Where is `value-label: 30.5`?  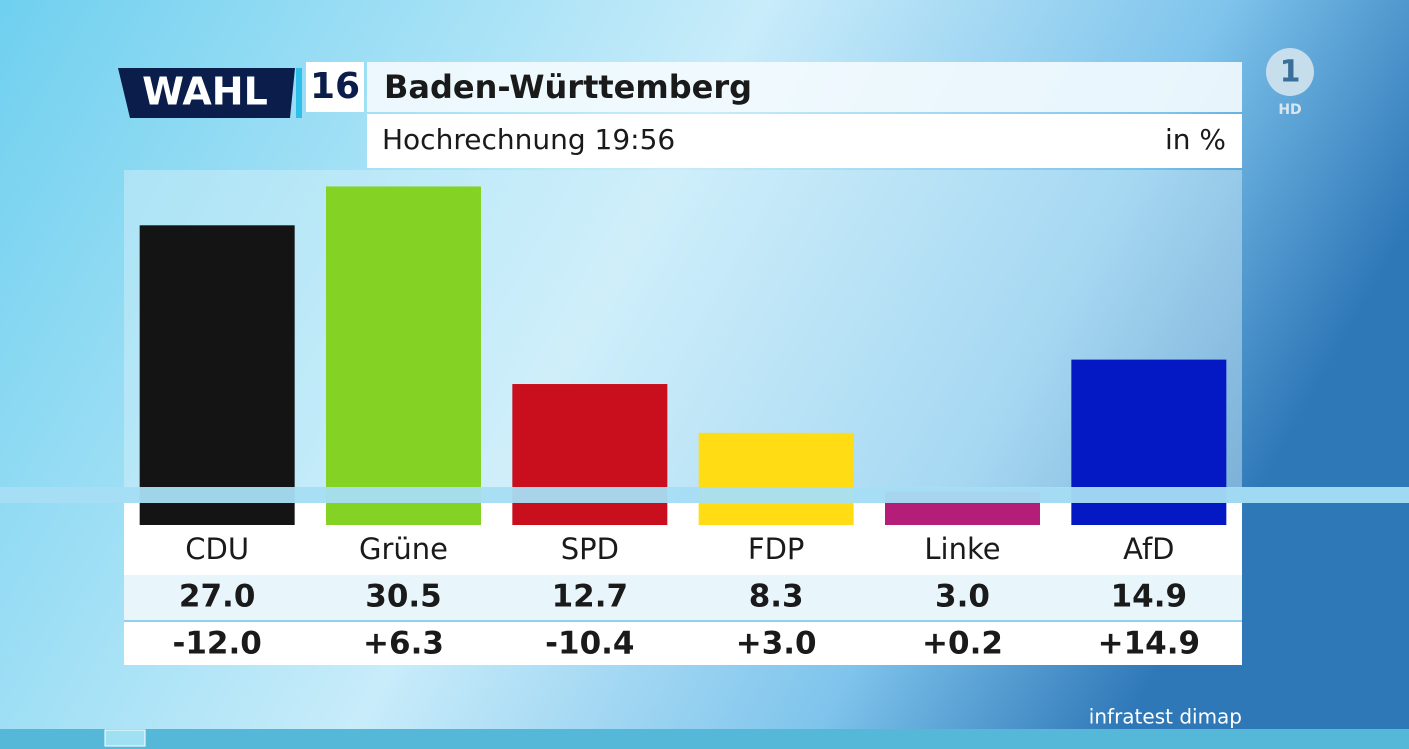 value-label: 30.5 is located at coordinates (403, 597).